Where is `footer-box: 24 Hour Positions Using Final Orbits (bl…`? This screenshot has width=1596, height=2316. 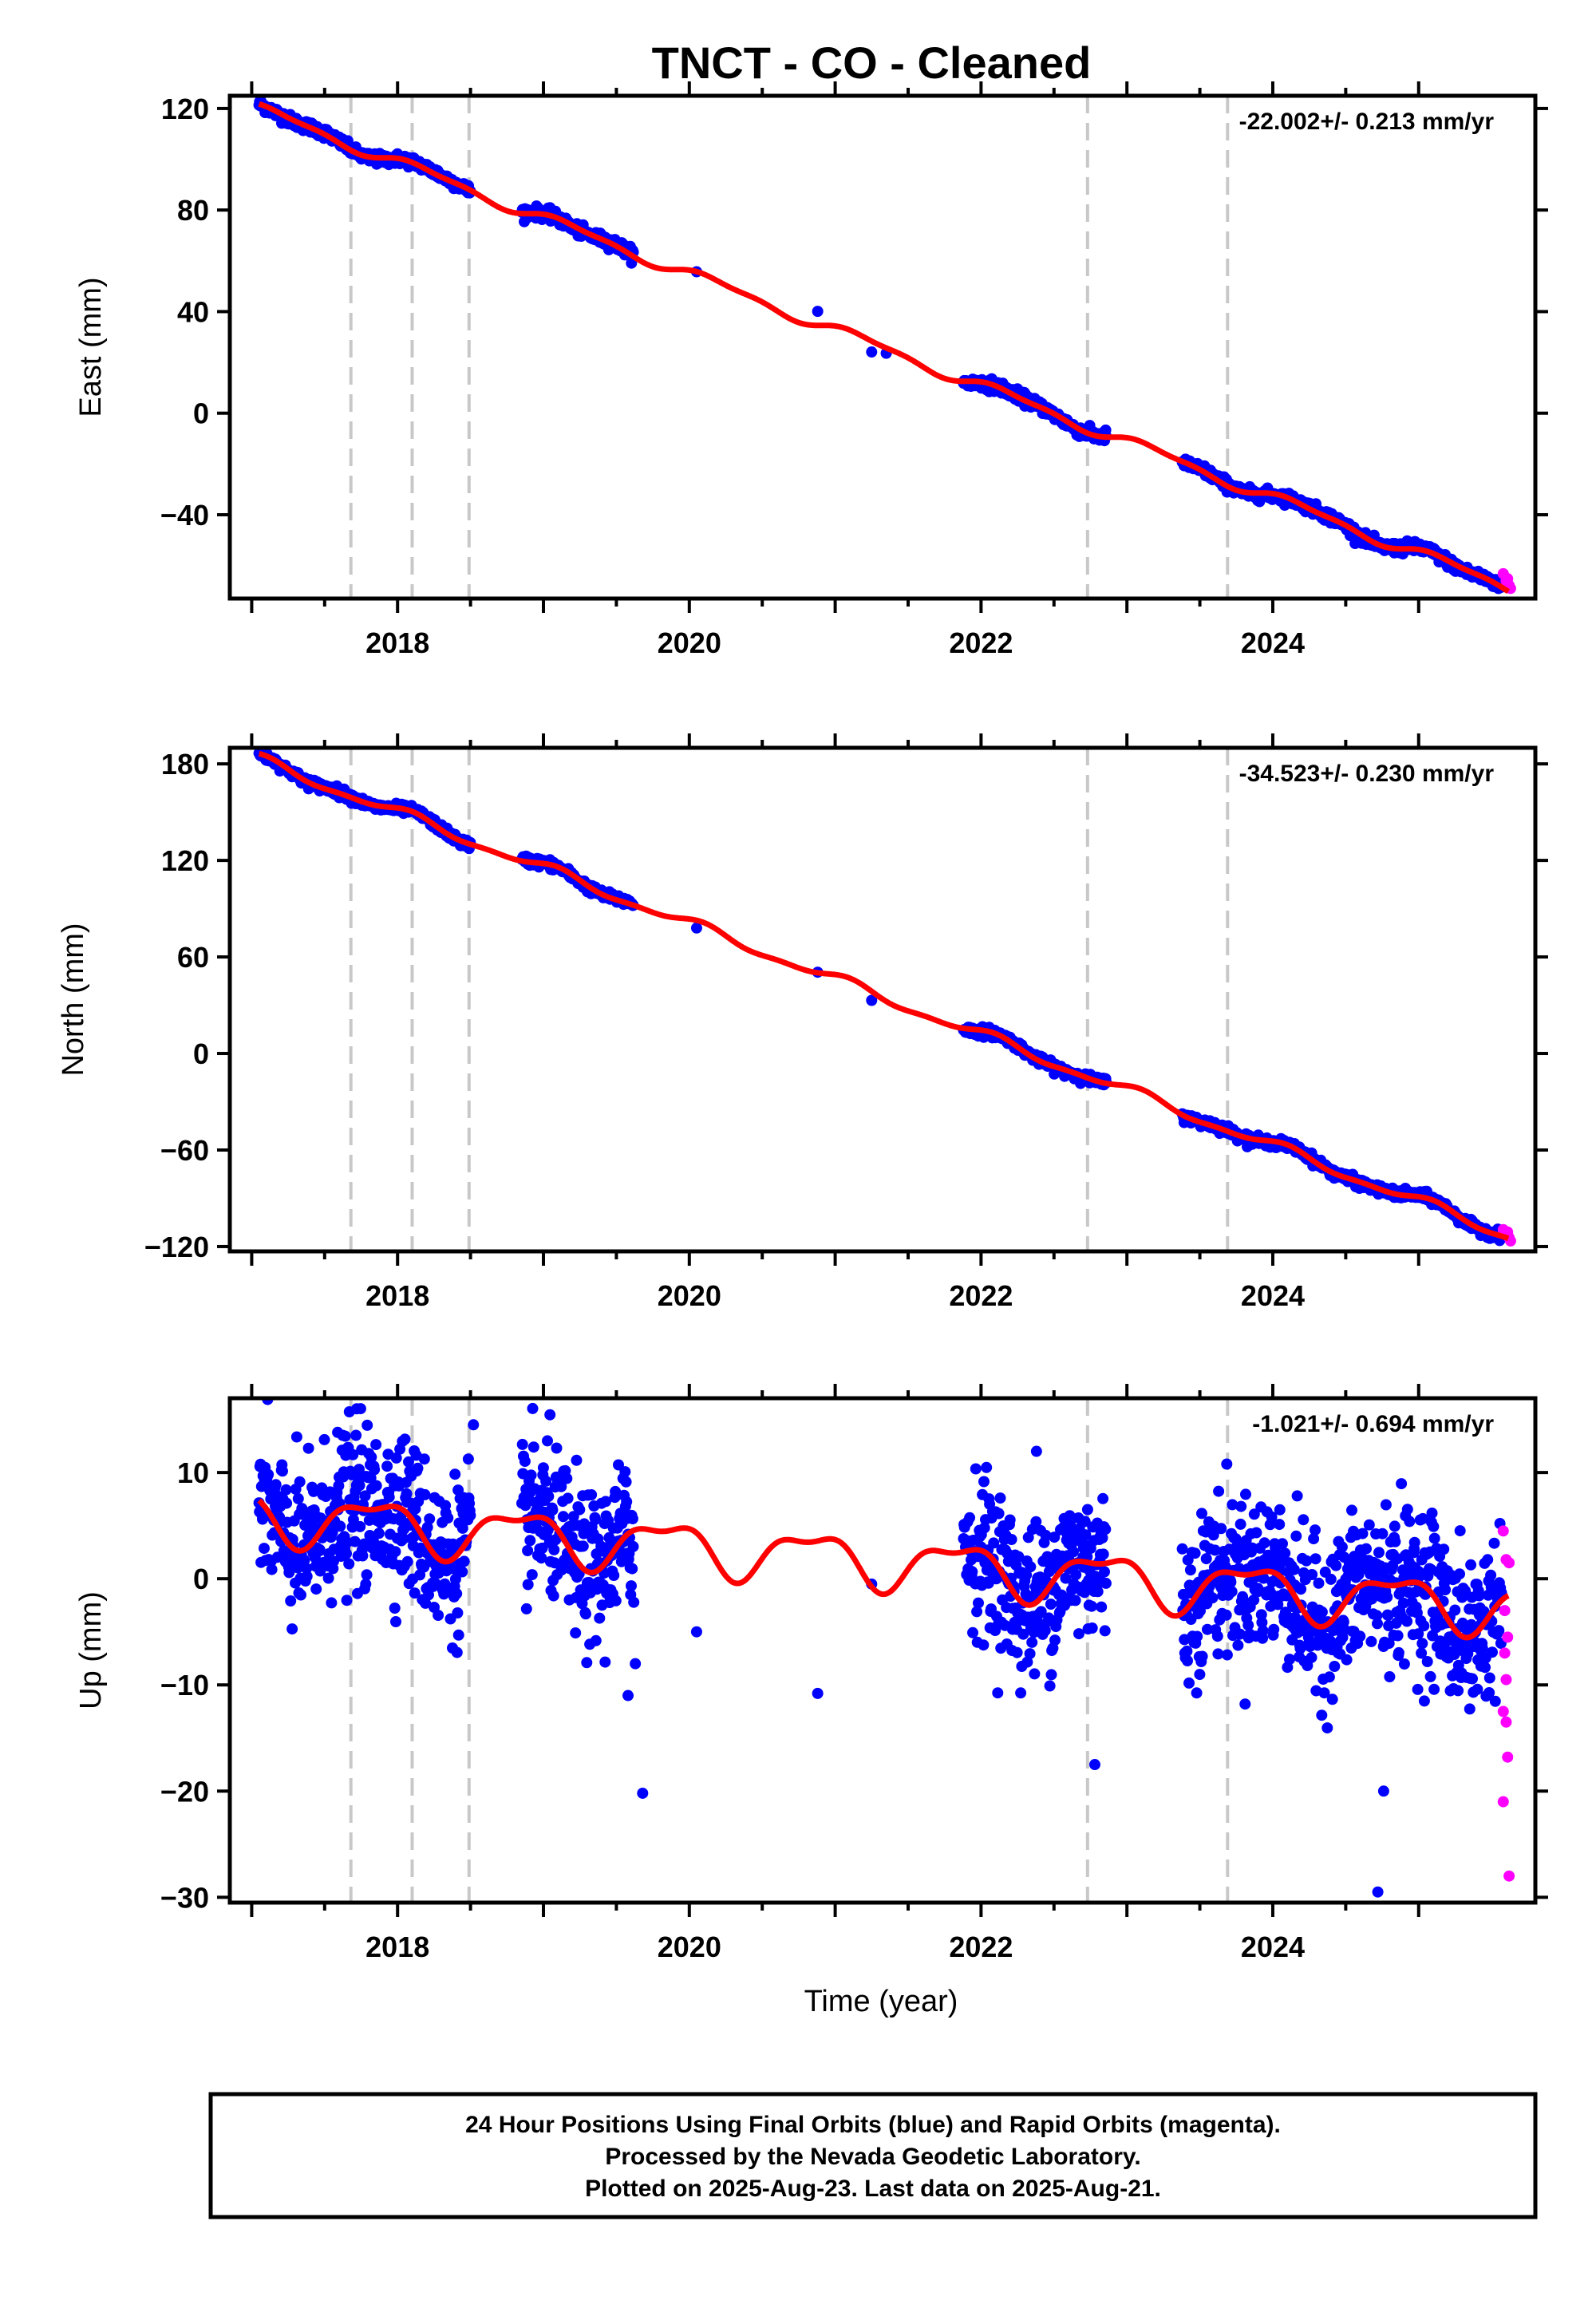
footer-box: 24 Hour Positions Using Final Orbits (bl… is located at coordinates (873, 2155).